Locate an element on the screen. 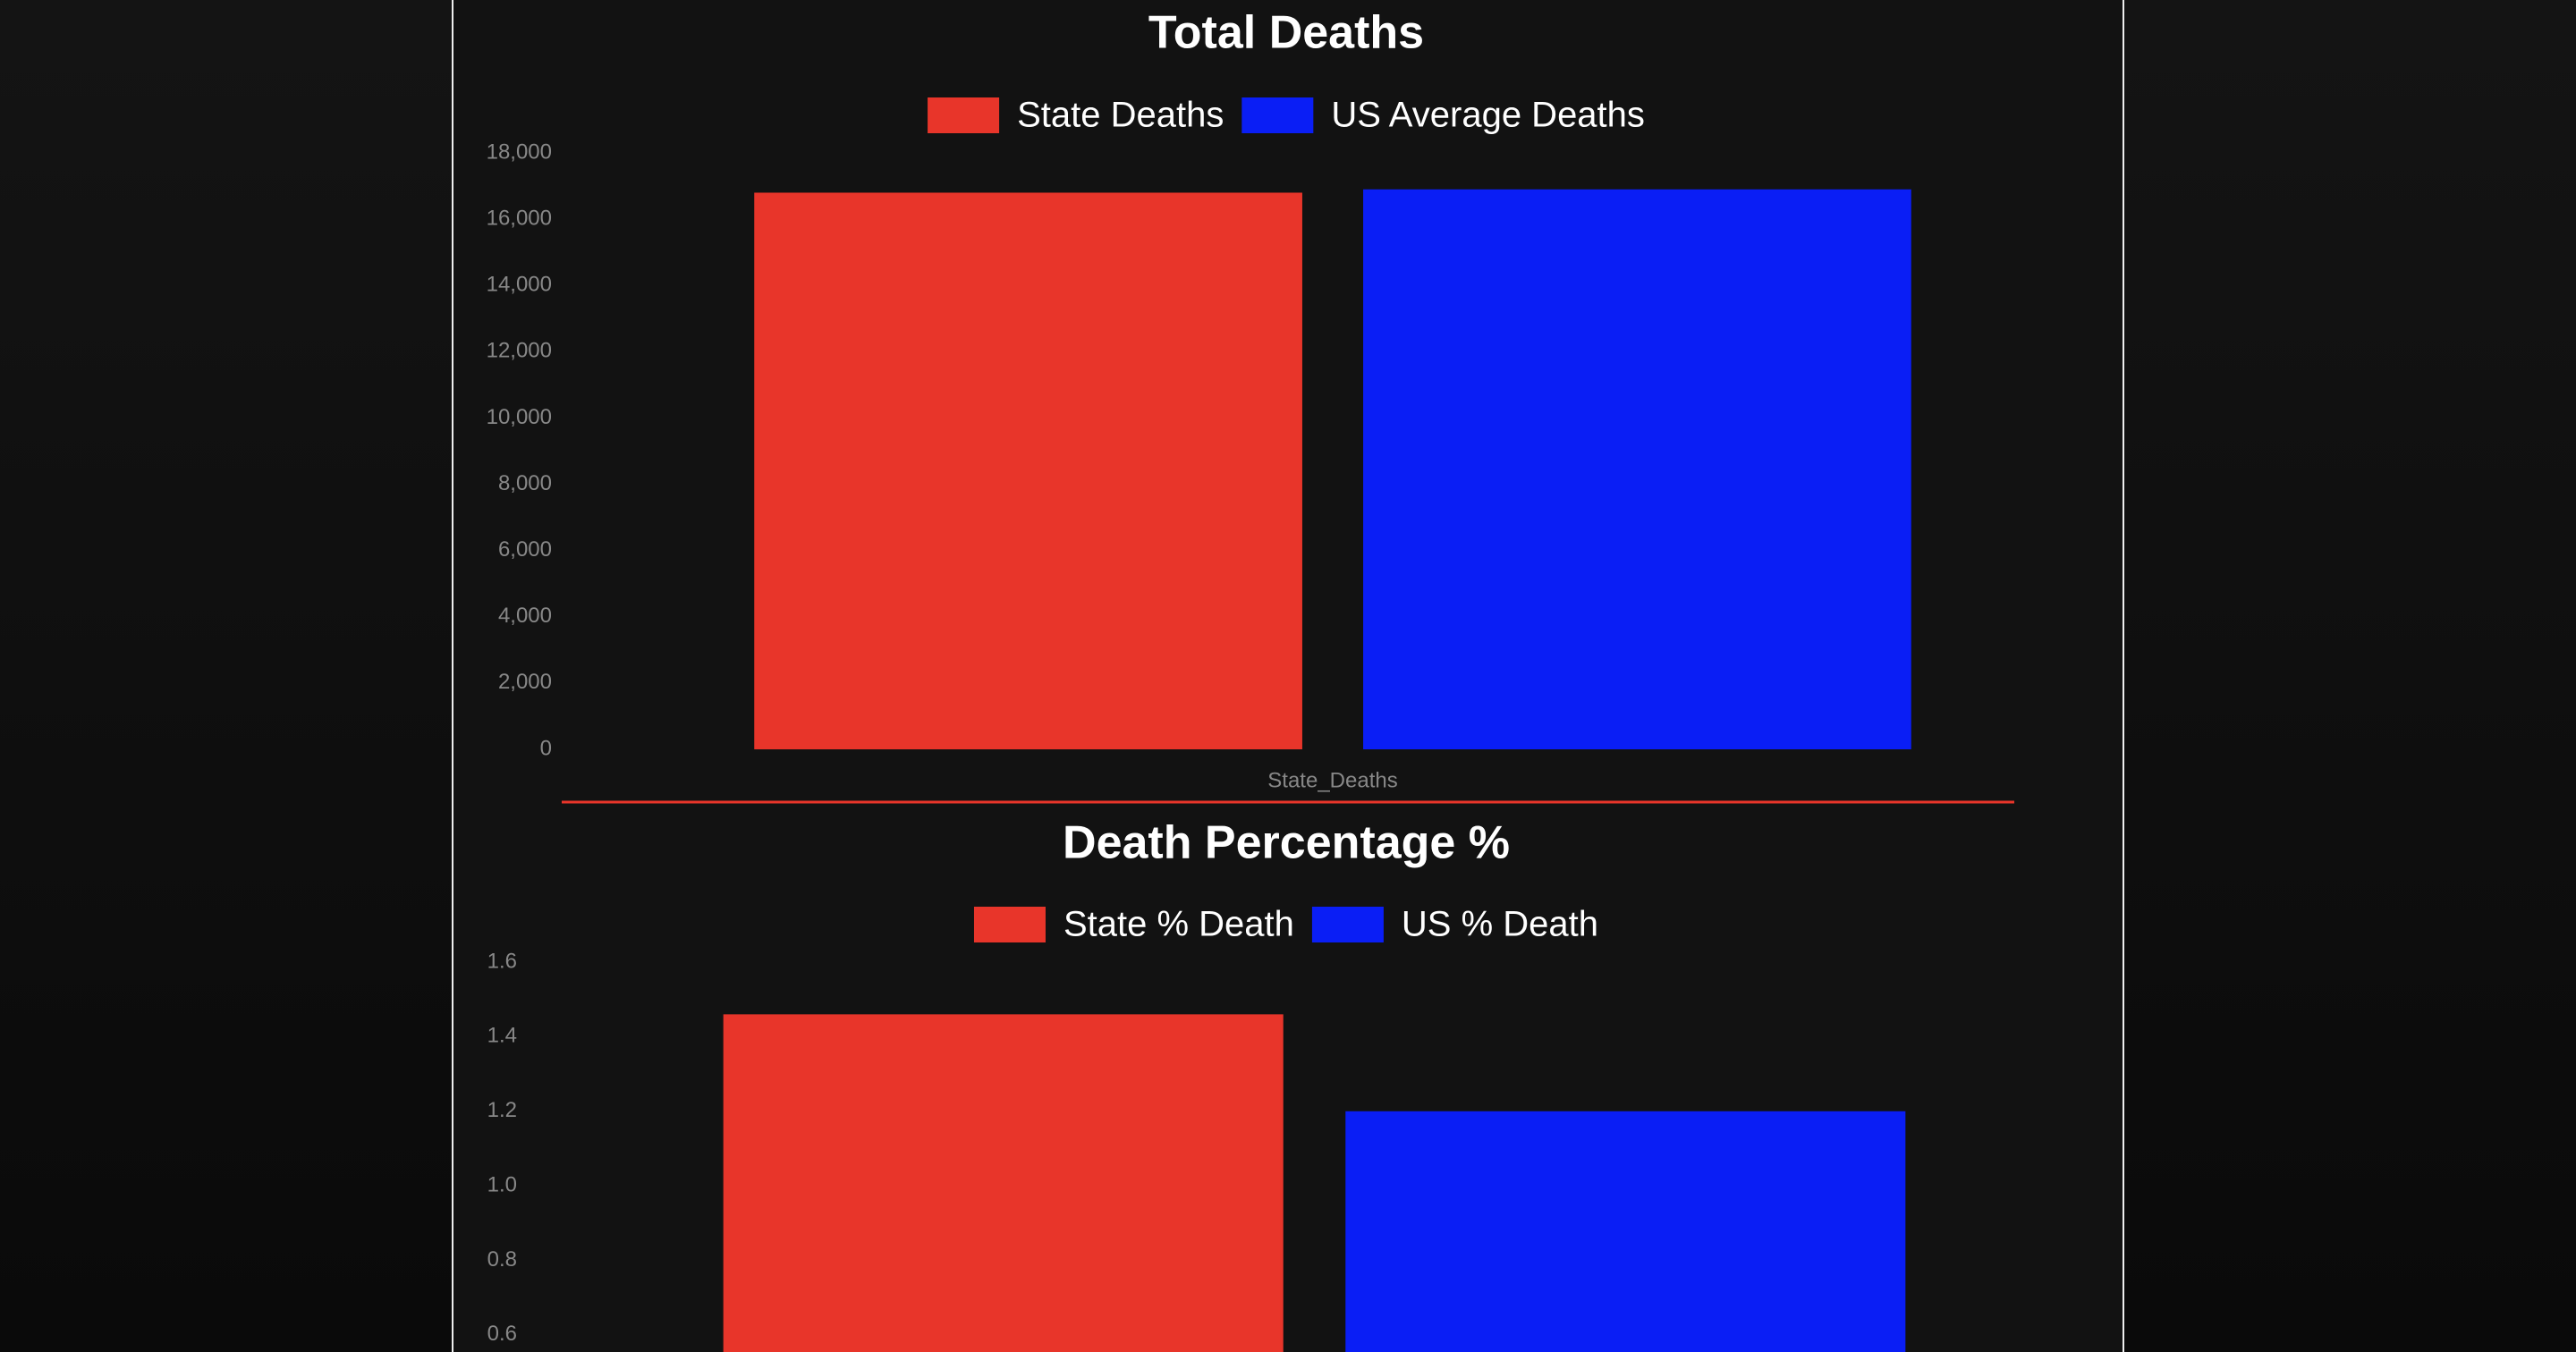  y-tick-label: 0.8 is located at coordinates (502, 1259).